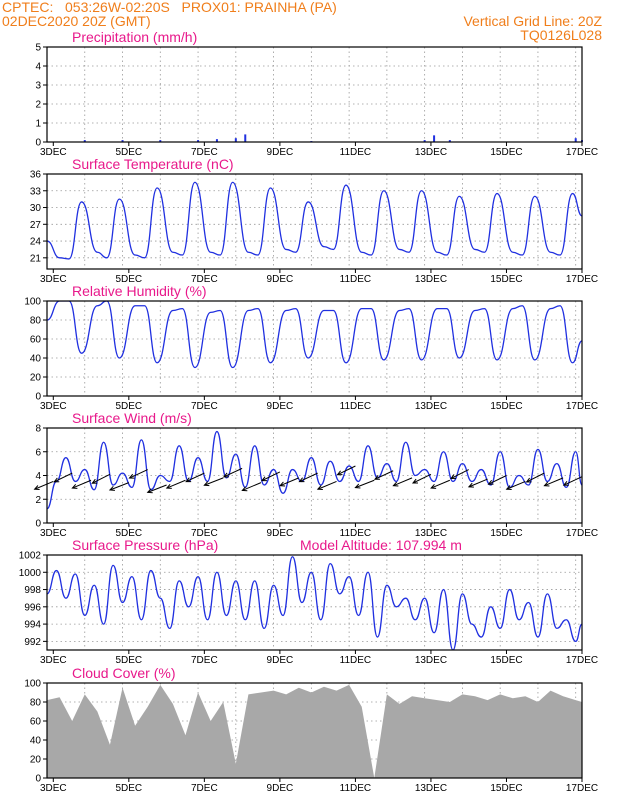  Describe the element at coordinates (32, 590) in the screenshot. I see `y-tick-label: 998` at that location.